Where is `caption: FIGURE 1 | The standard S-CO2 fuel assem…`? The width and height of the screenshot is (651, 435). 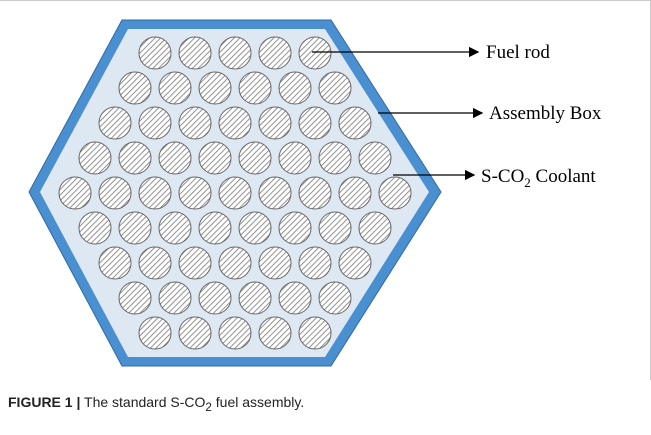 caption: FIGURE 1 | The standard S-CO2 fuel assem… is located at coordinates (156, 404).